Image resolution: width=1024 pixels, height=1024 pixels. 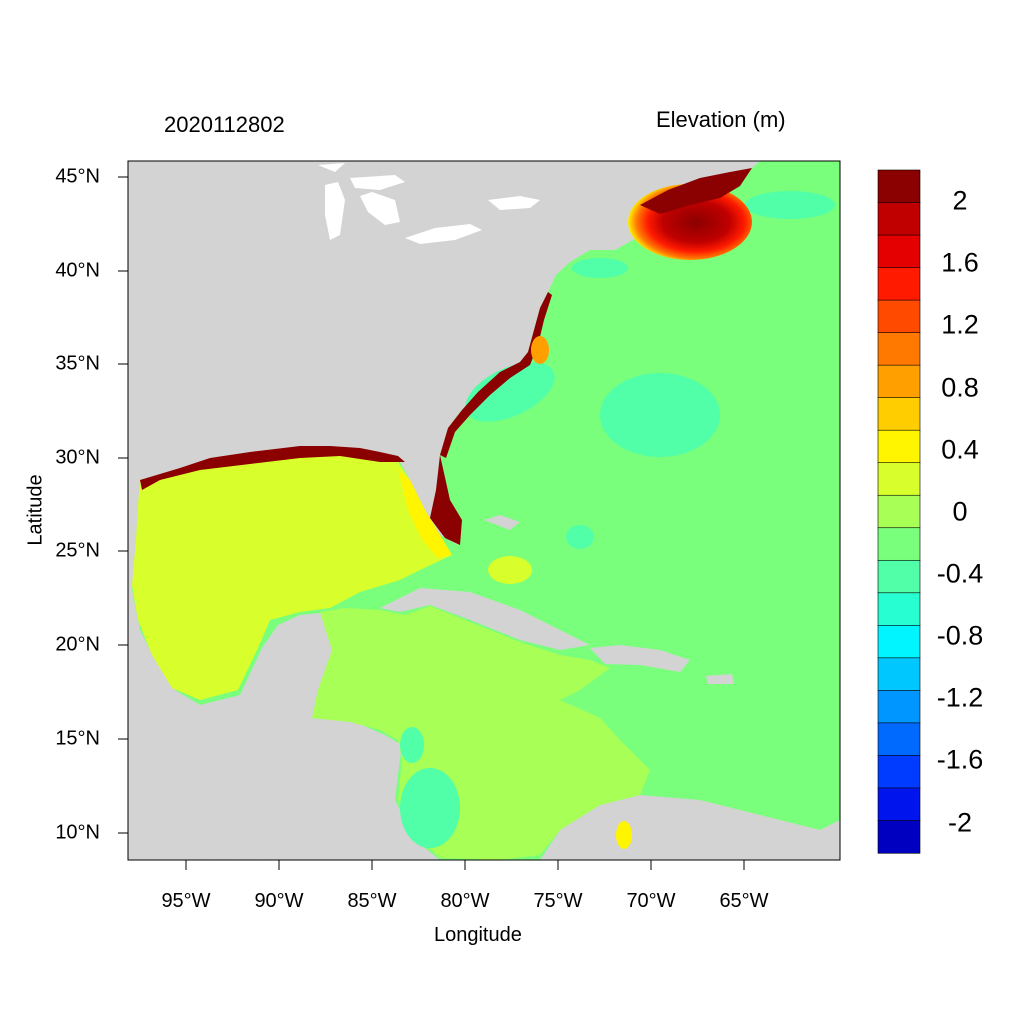 What do you see at coordinates (651, 901) in the screenshot?
I see `lon-tick-label: 70°W` at bounding box center [651, 901].